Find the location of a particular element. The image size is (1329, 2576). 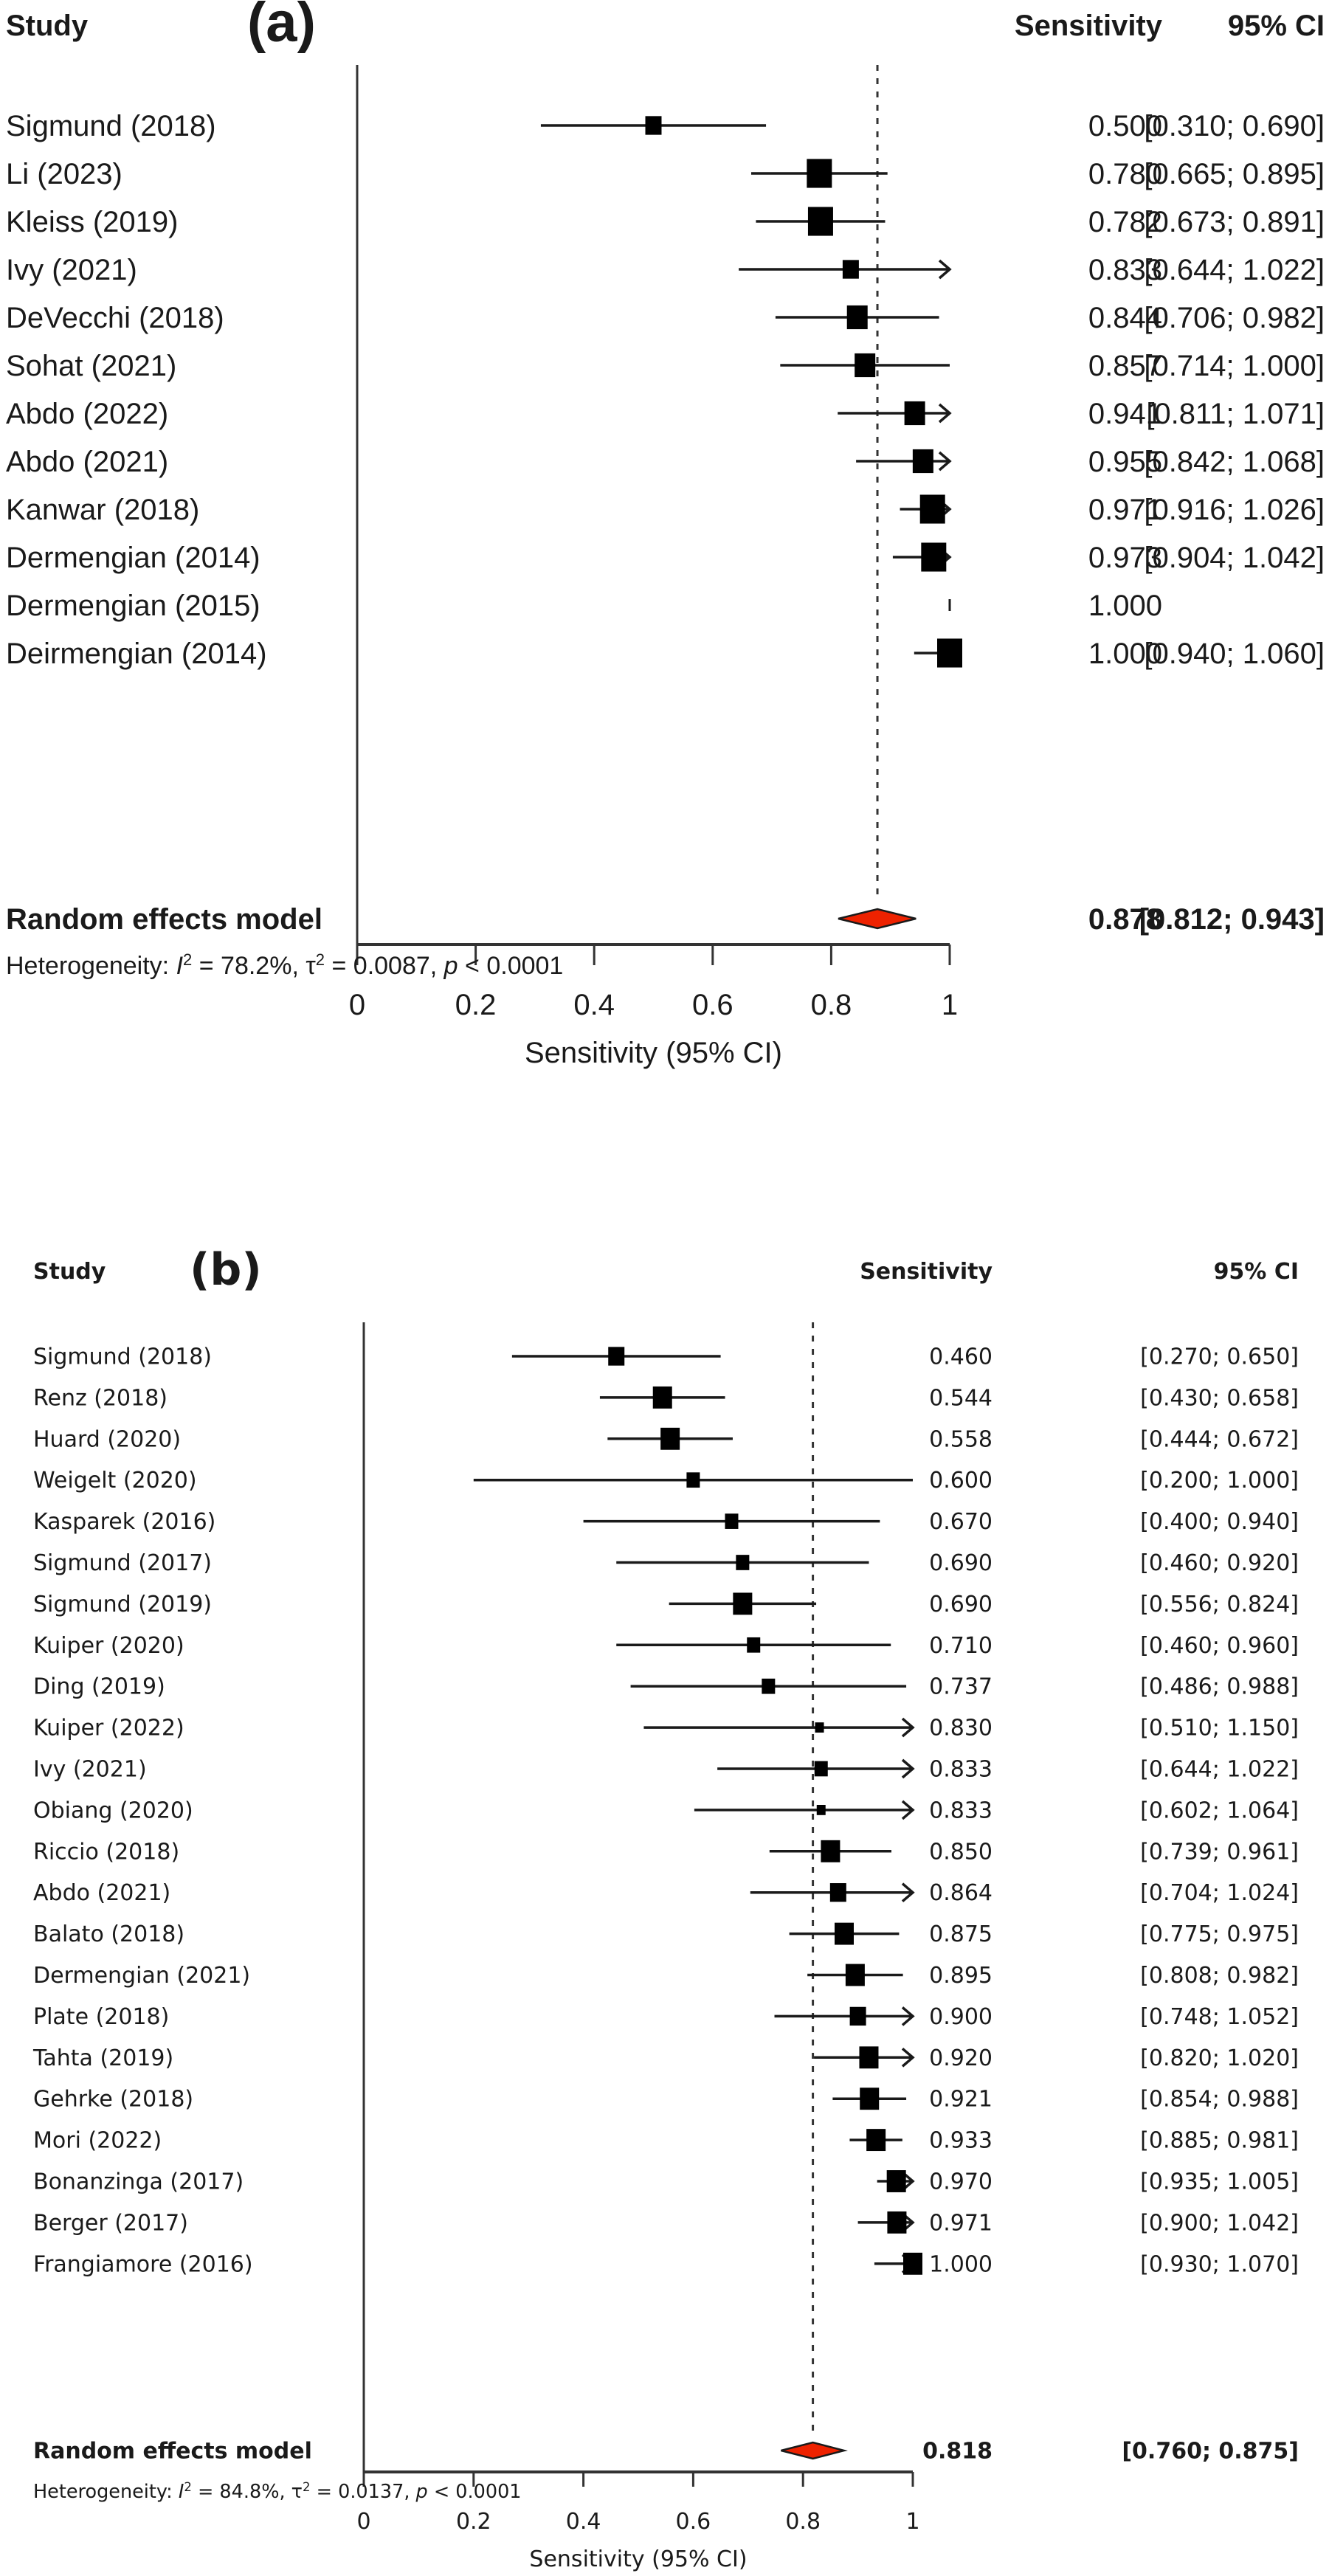

study-label: Huard (2020) is located at coordinates (107, 1439).